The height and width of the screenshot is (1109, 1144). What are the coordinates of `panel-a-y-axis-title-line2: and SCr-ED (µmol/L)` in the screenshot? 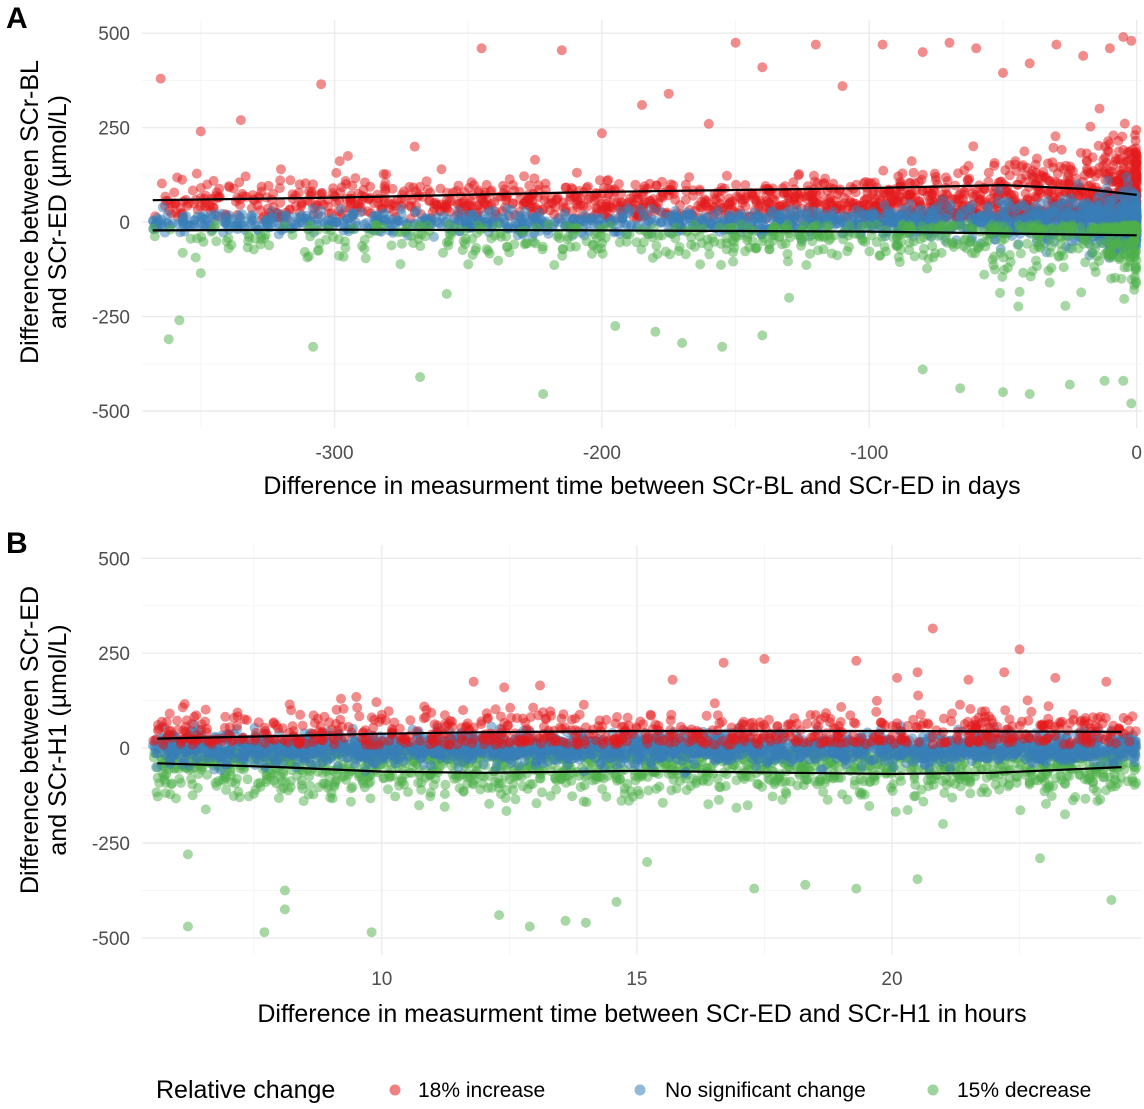 It's located at (58, 212).